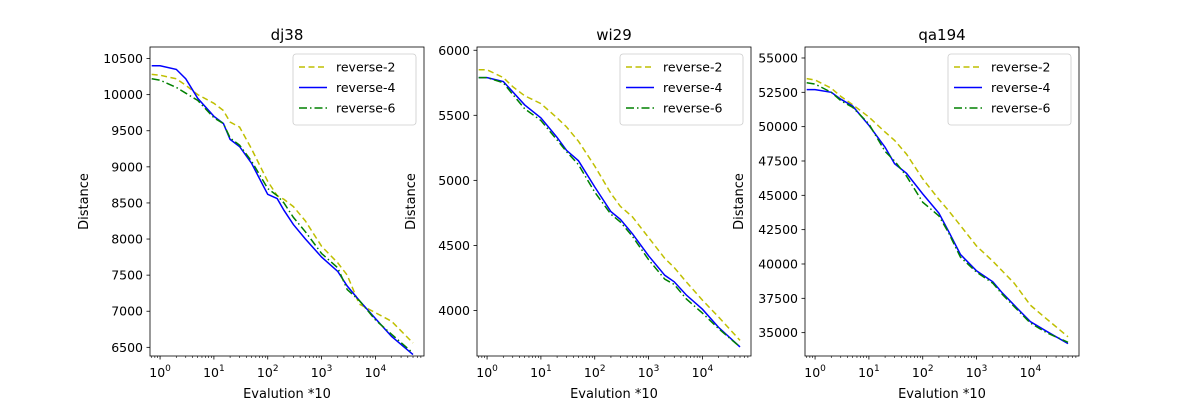 Image resolution: width=1200 pixels, height=400 pixels. I want to click on chart-title: dj38, so click(287, 35).